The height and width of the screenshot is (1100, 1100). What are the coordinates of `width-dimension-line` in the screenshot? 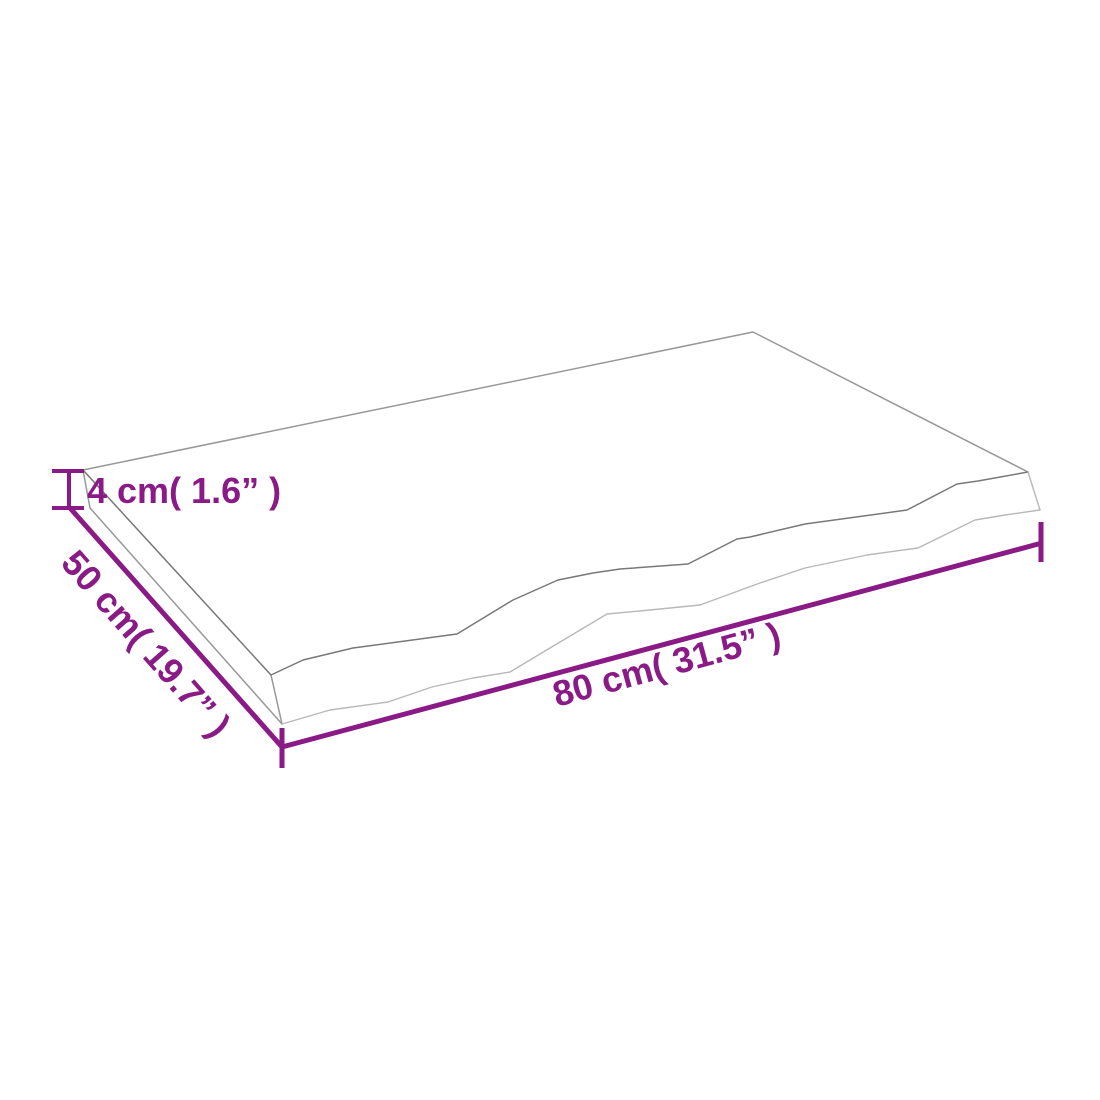 It's located at (662, 645).